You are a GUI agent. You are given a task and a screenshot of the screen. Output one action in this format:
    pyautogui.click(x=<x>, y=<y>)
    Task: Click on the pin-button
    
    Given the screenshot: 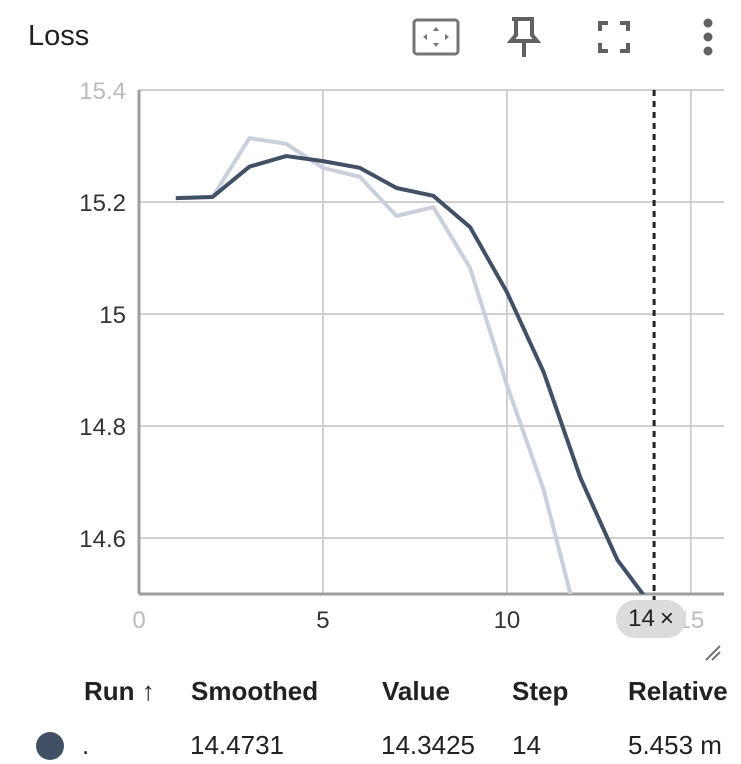 What is the action you would take?
    pyautogui.click(x=524, y=37)
    